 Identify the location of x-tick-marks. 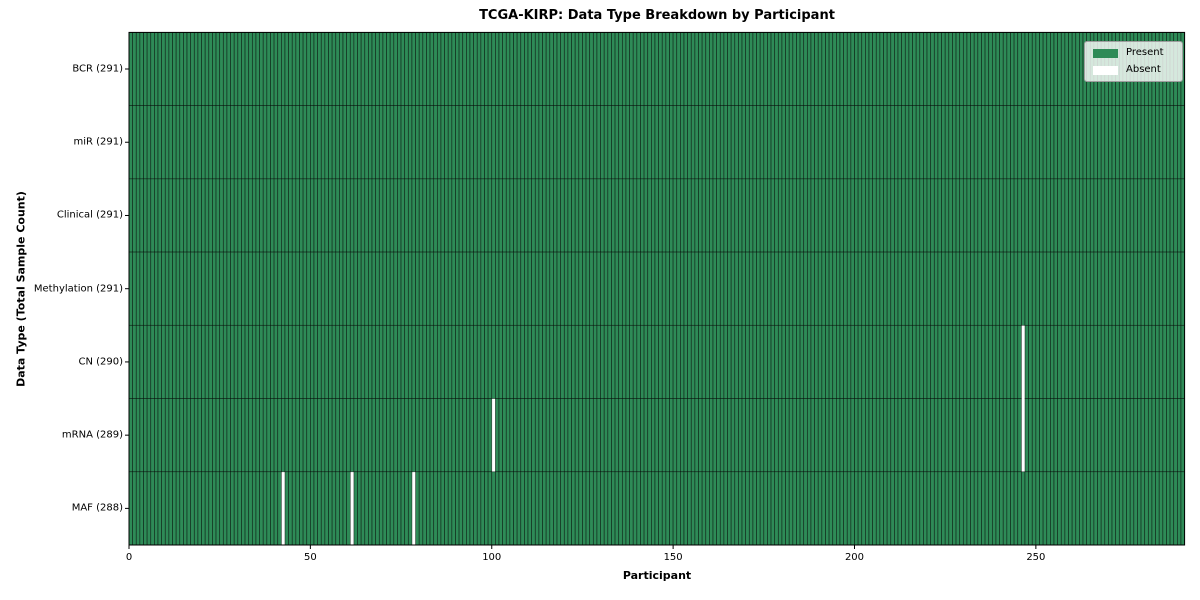
(582, 547).